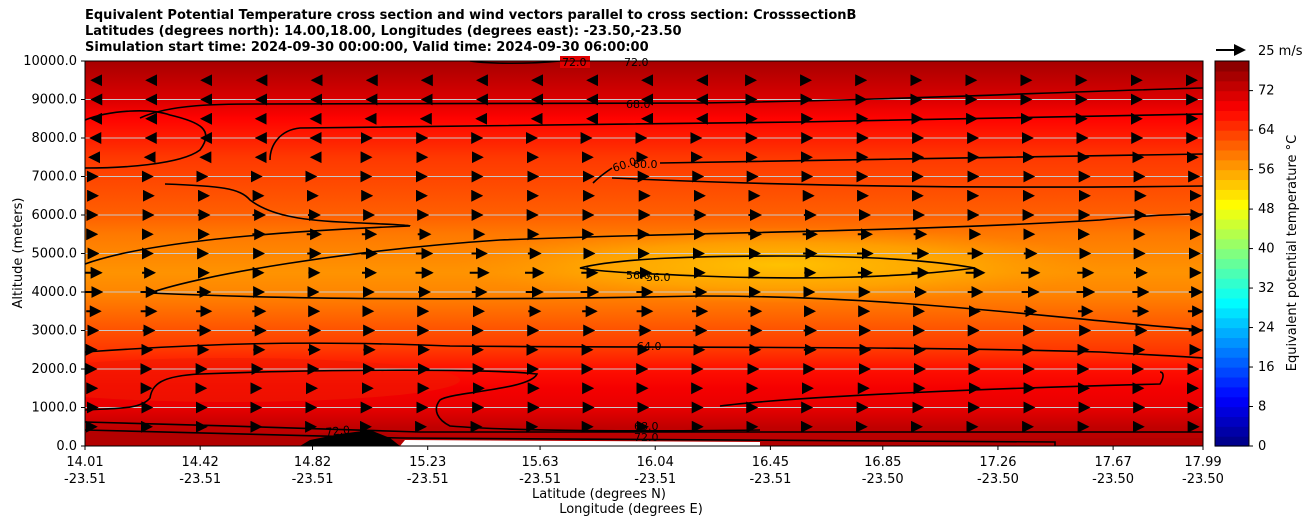 The height and width of the screenshot is (526, 1308). What do you see at coordinates (638, 275) in the screenshot?
I see `contour-label-56-a: 56.0` at bounding box center [638, 275].